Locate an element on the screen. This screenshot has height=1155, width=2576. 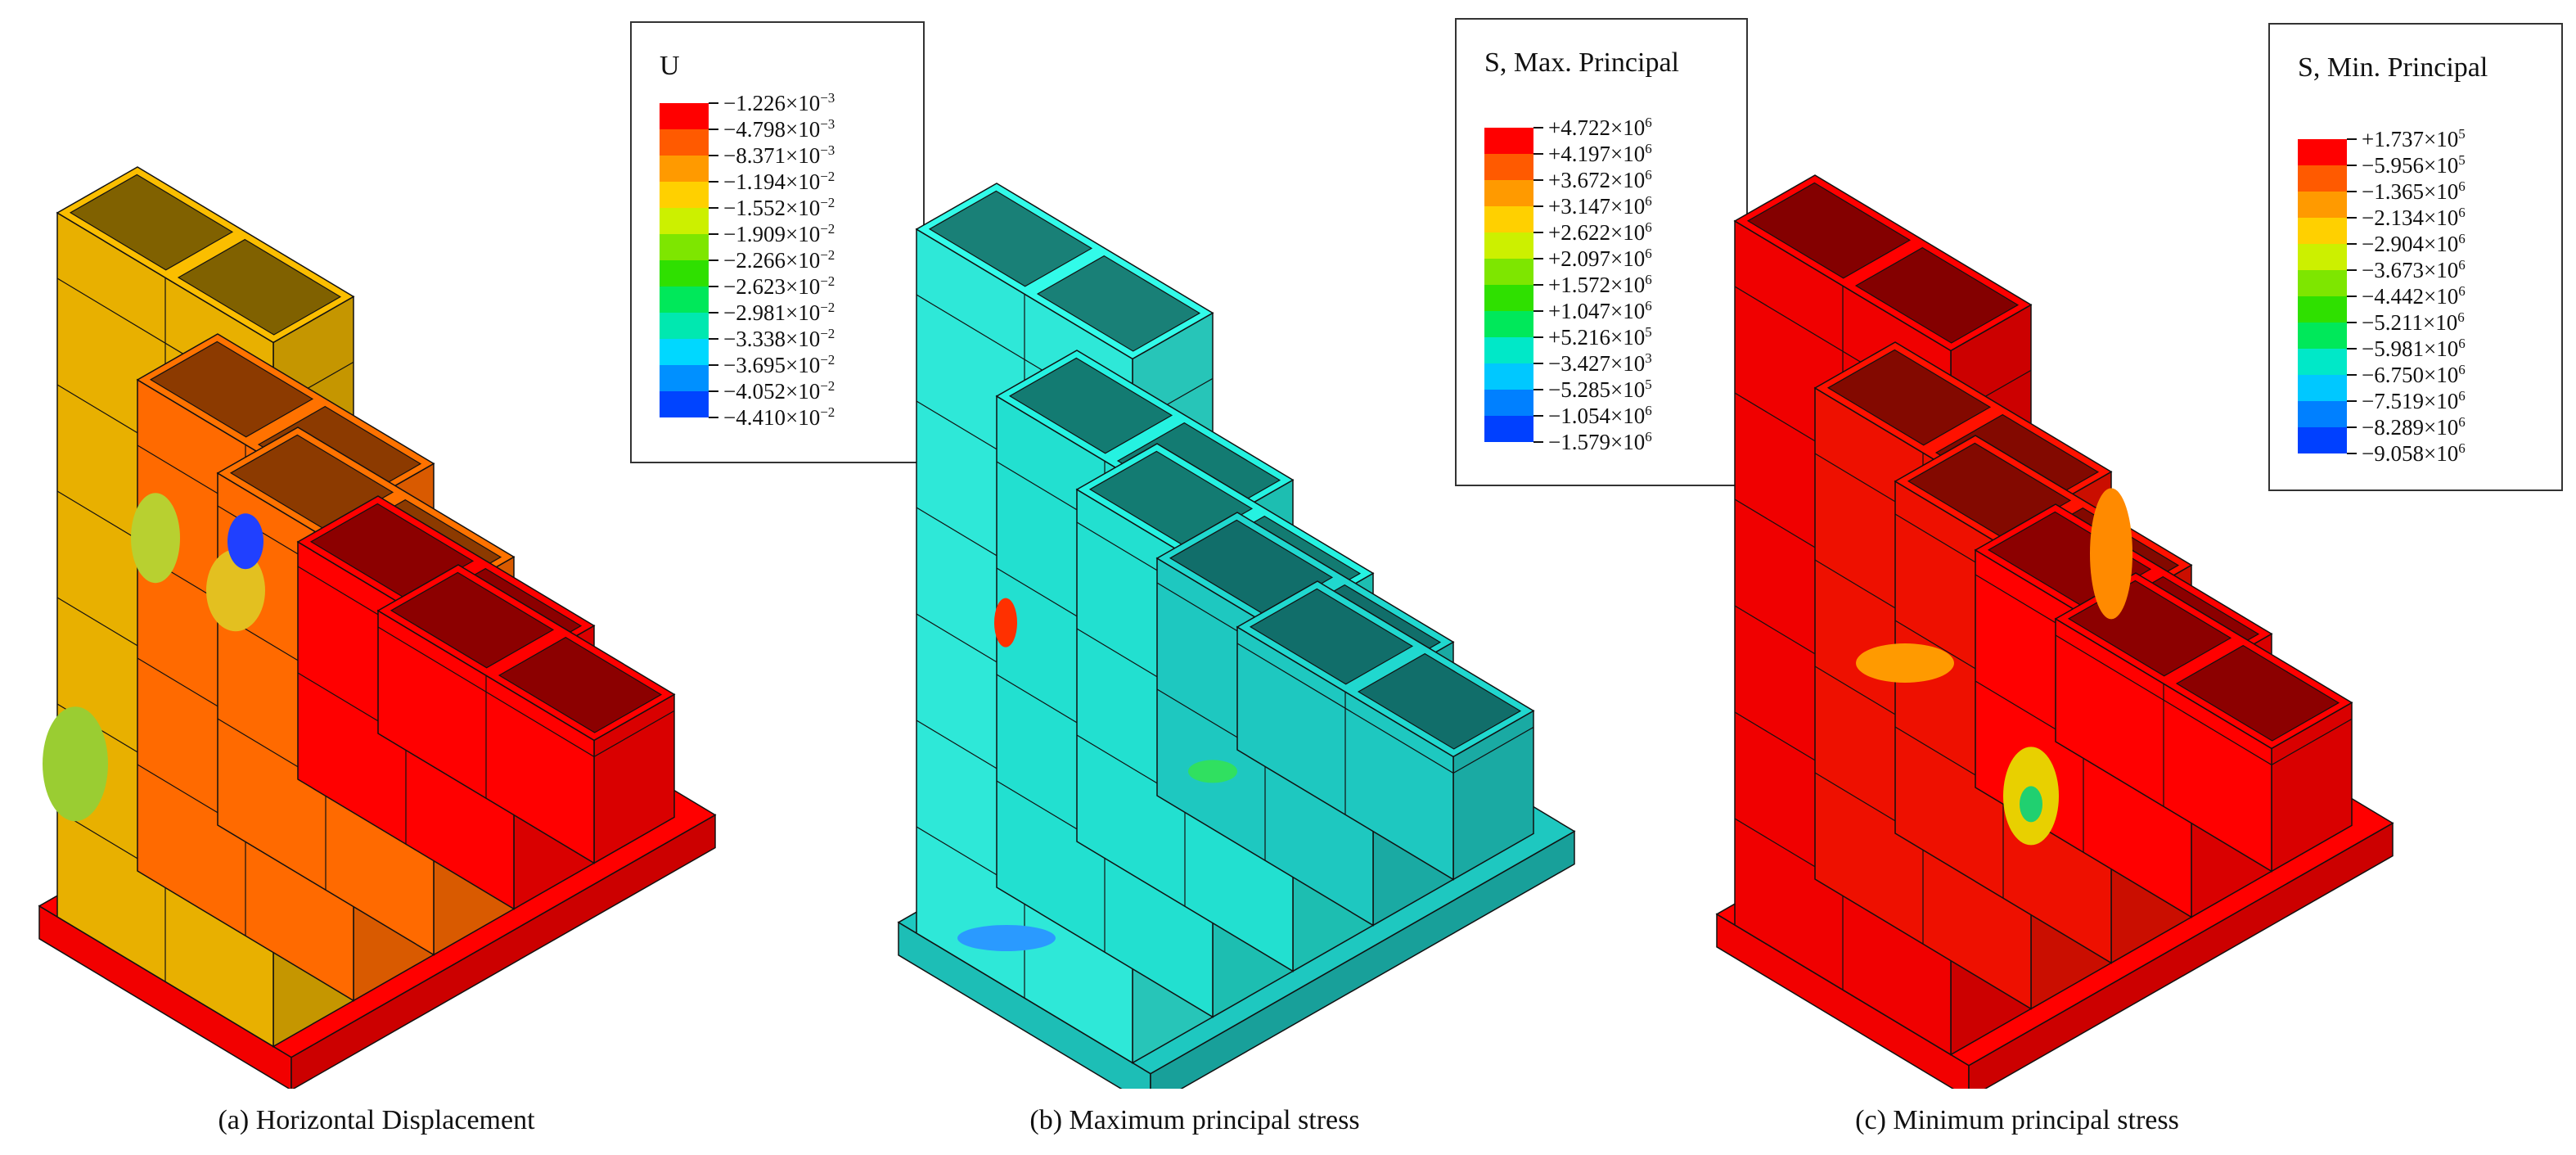
legend-value: +2.097×106 is located at coordinates (1600, 259).